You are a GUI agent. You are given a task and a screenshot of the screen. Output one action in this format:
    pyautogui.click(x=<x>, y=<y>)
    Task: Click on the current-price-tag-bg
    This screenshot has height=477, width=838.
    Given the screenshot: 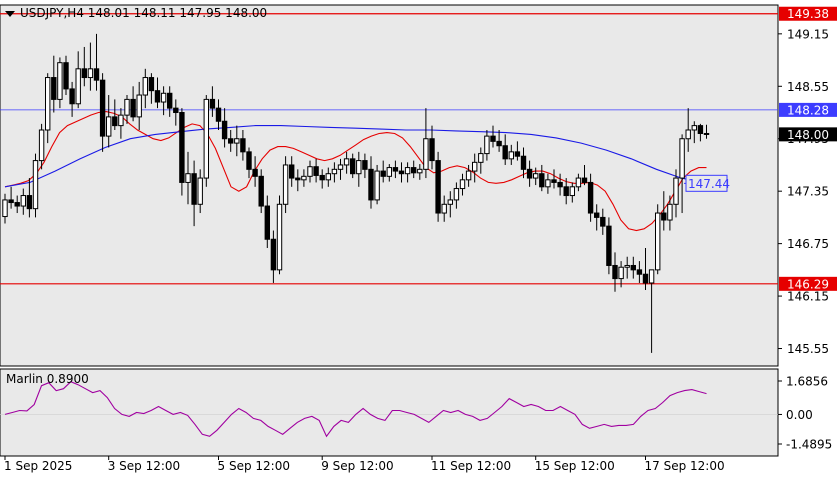 What is the action you would take?
    pyautogui.click(x=808, y=134)
    